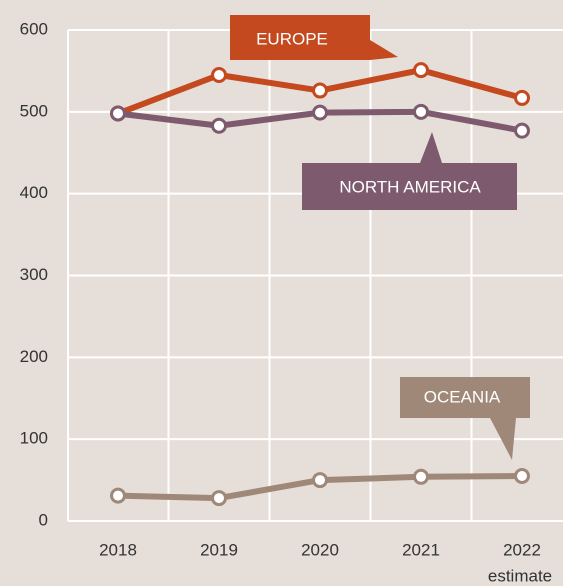  Describe the element at coordinates (34, 438) in the screenshot. I see `y-tick-label: 100` at that location.